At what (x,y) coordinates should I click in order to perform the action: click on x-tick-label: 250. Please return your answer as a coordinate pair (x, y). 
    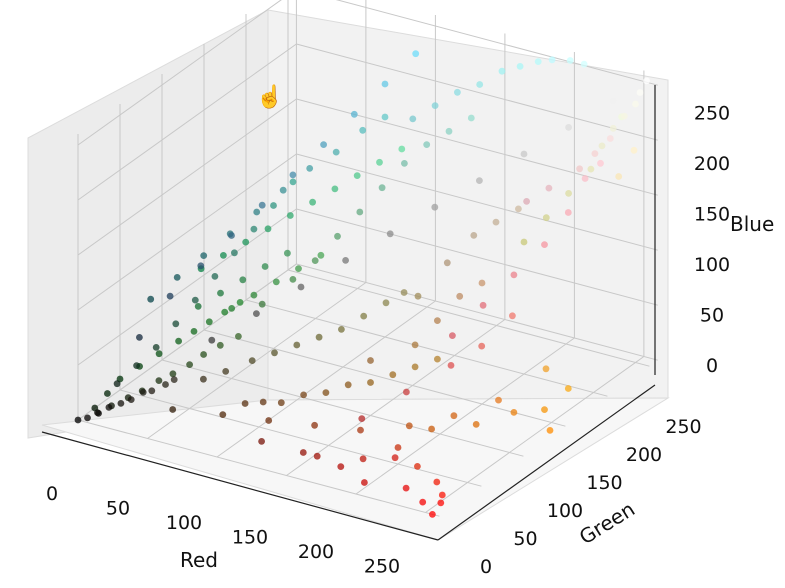
    Looking at the image, I should click on (382, 567).